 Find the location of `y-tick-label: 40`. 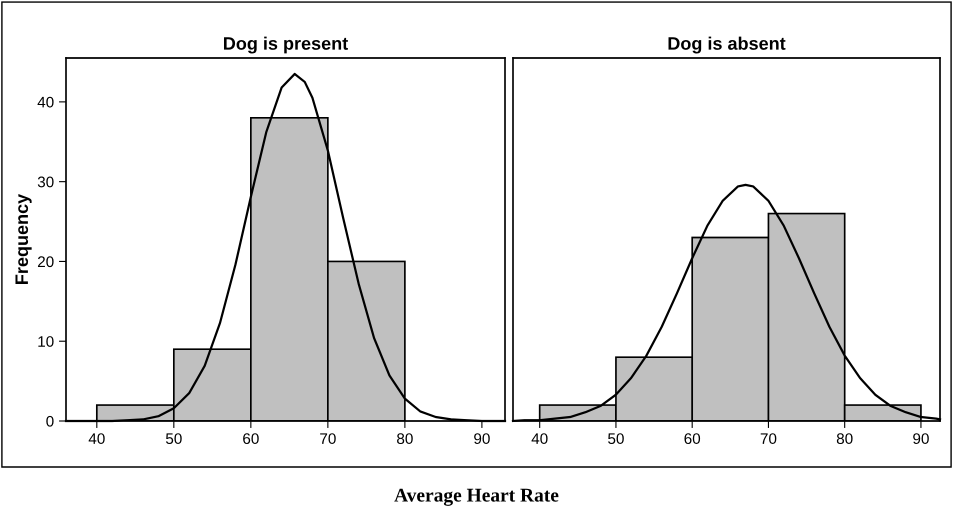

y-tick-label: 40 is located at coordinates (46, 102).